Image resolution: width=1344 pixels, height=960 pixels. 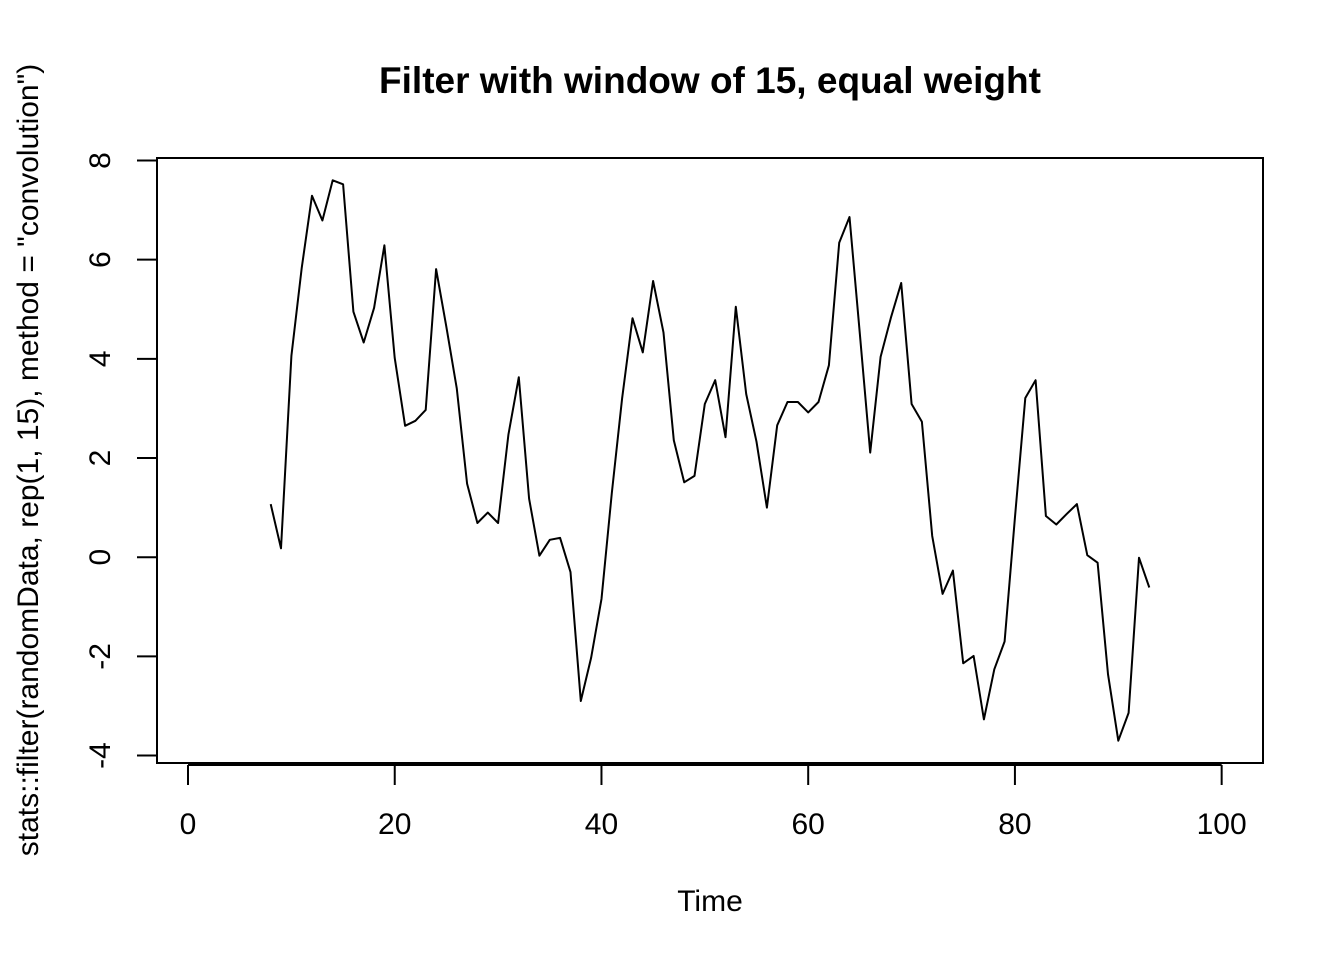 I want to click on y-tick-label: 8, so click(x=100, y=160).